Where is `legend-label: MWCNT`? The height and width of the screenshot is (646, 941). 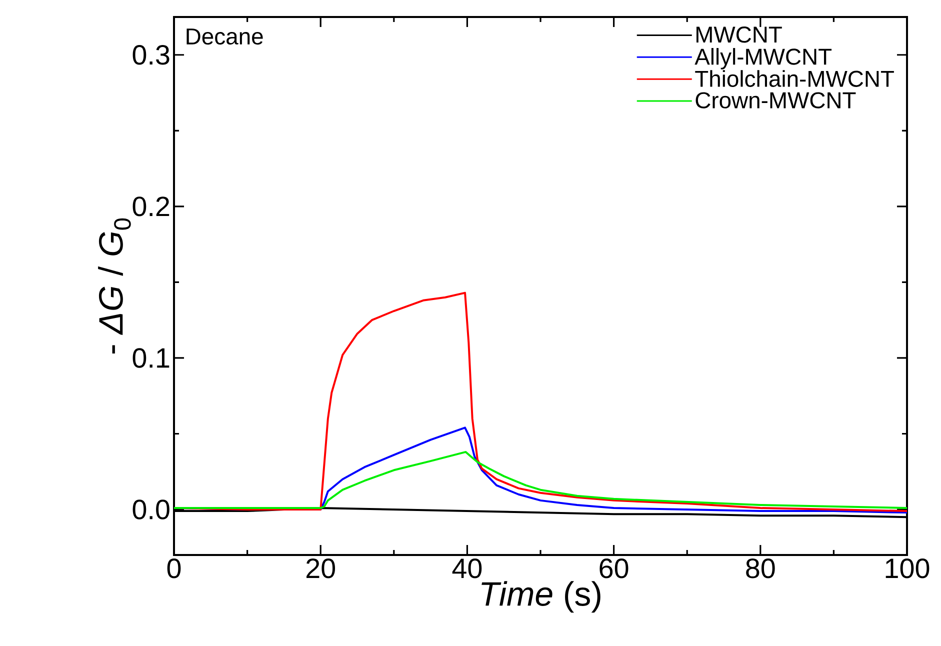 legend-label: MWCNT is located at coordinates (739, 34).